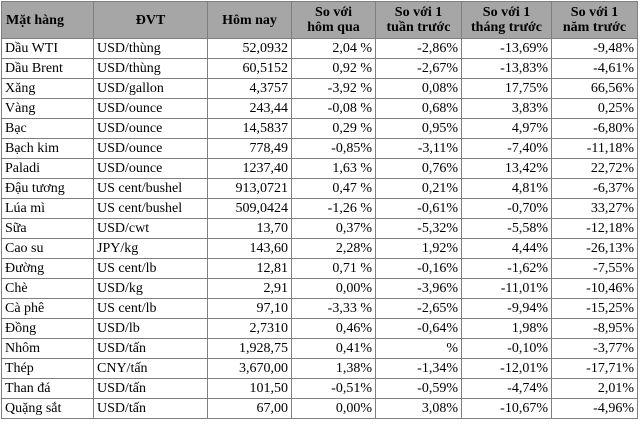 The width and height of the screenshot is (640, 443). I want to click on header-vs-week: So với 1 tuần trước, so click(418, 20).